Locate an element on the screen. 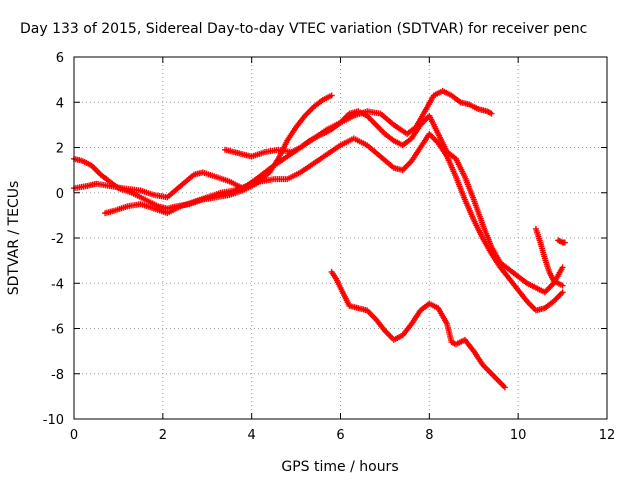  x-tick-label: 6 is located at coordinates (340, 435).